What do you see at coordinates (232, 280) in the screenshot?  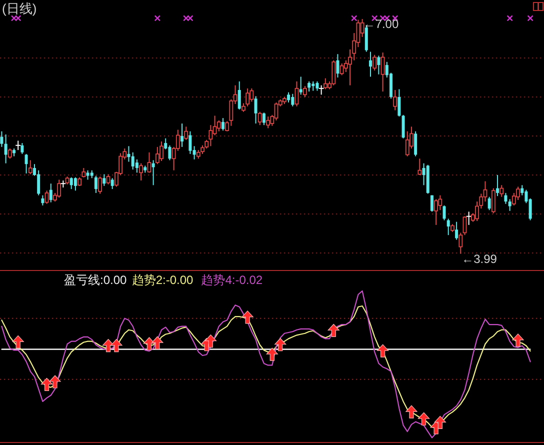 I see `text: 趋势4:-0.02` at bounding box center [232, 280].